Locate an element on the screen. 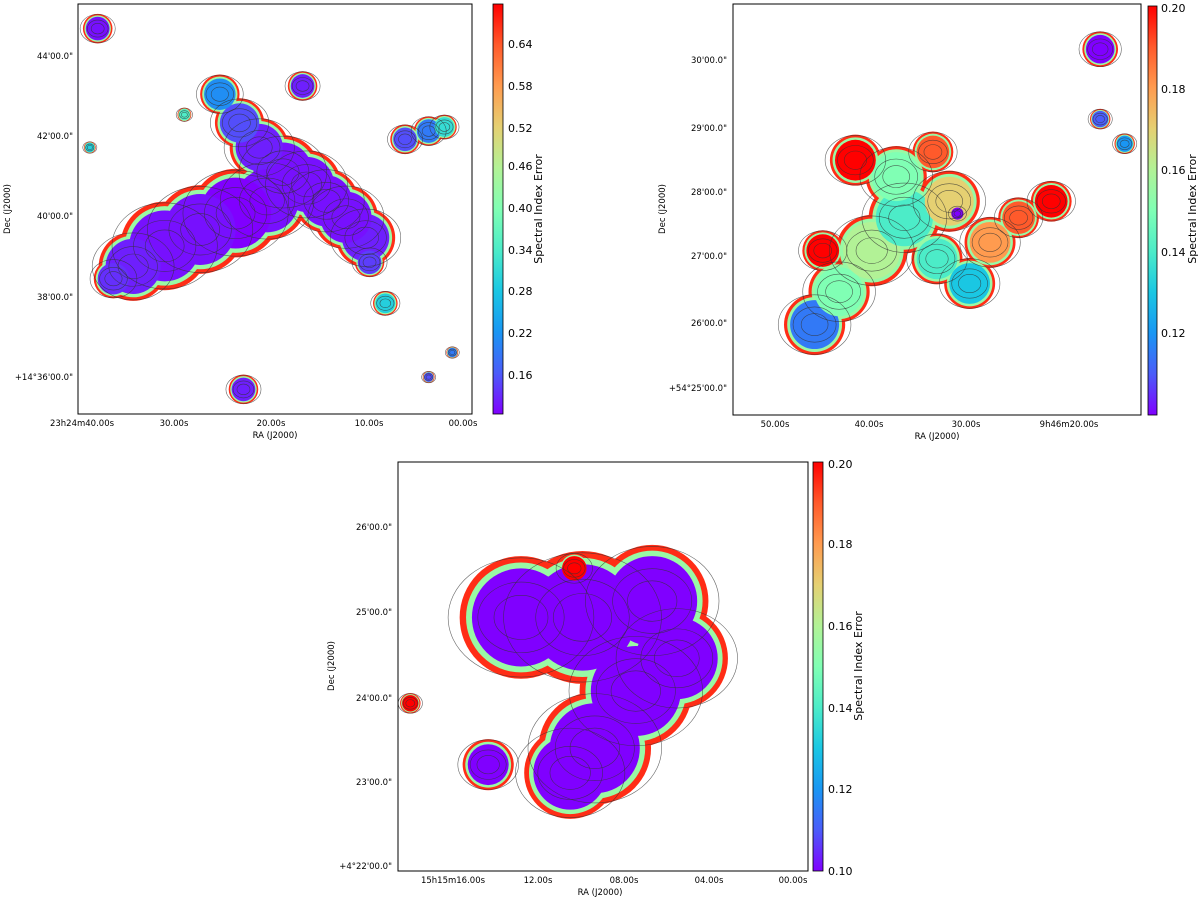 This screenshot has height=901, width=1200. x-tick-label: 04.00s is located at coordinates (709, 881).